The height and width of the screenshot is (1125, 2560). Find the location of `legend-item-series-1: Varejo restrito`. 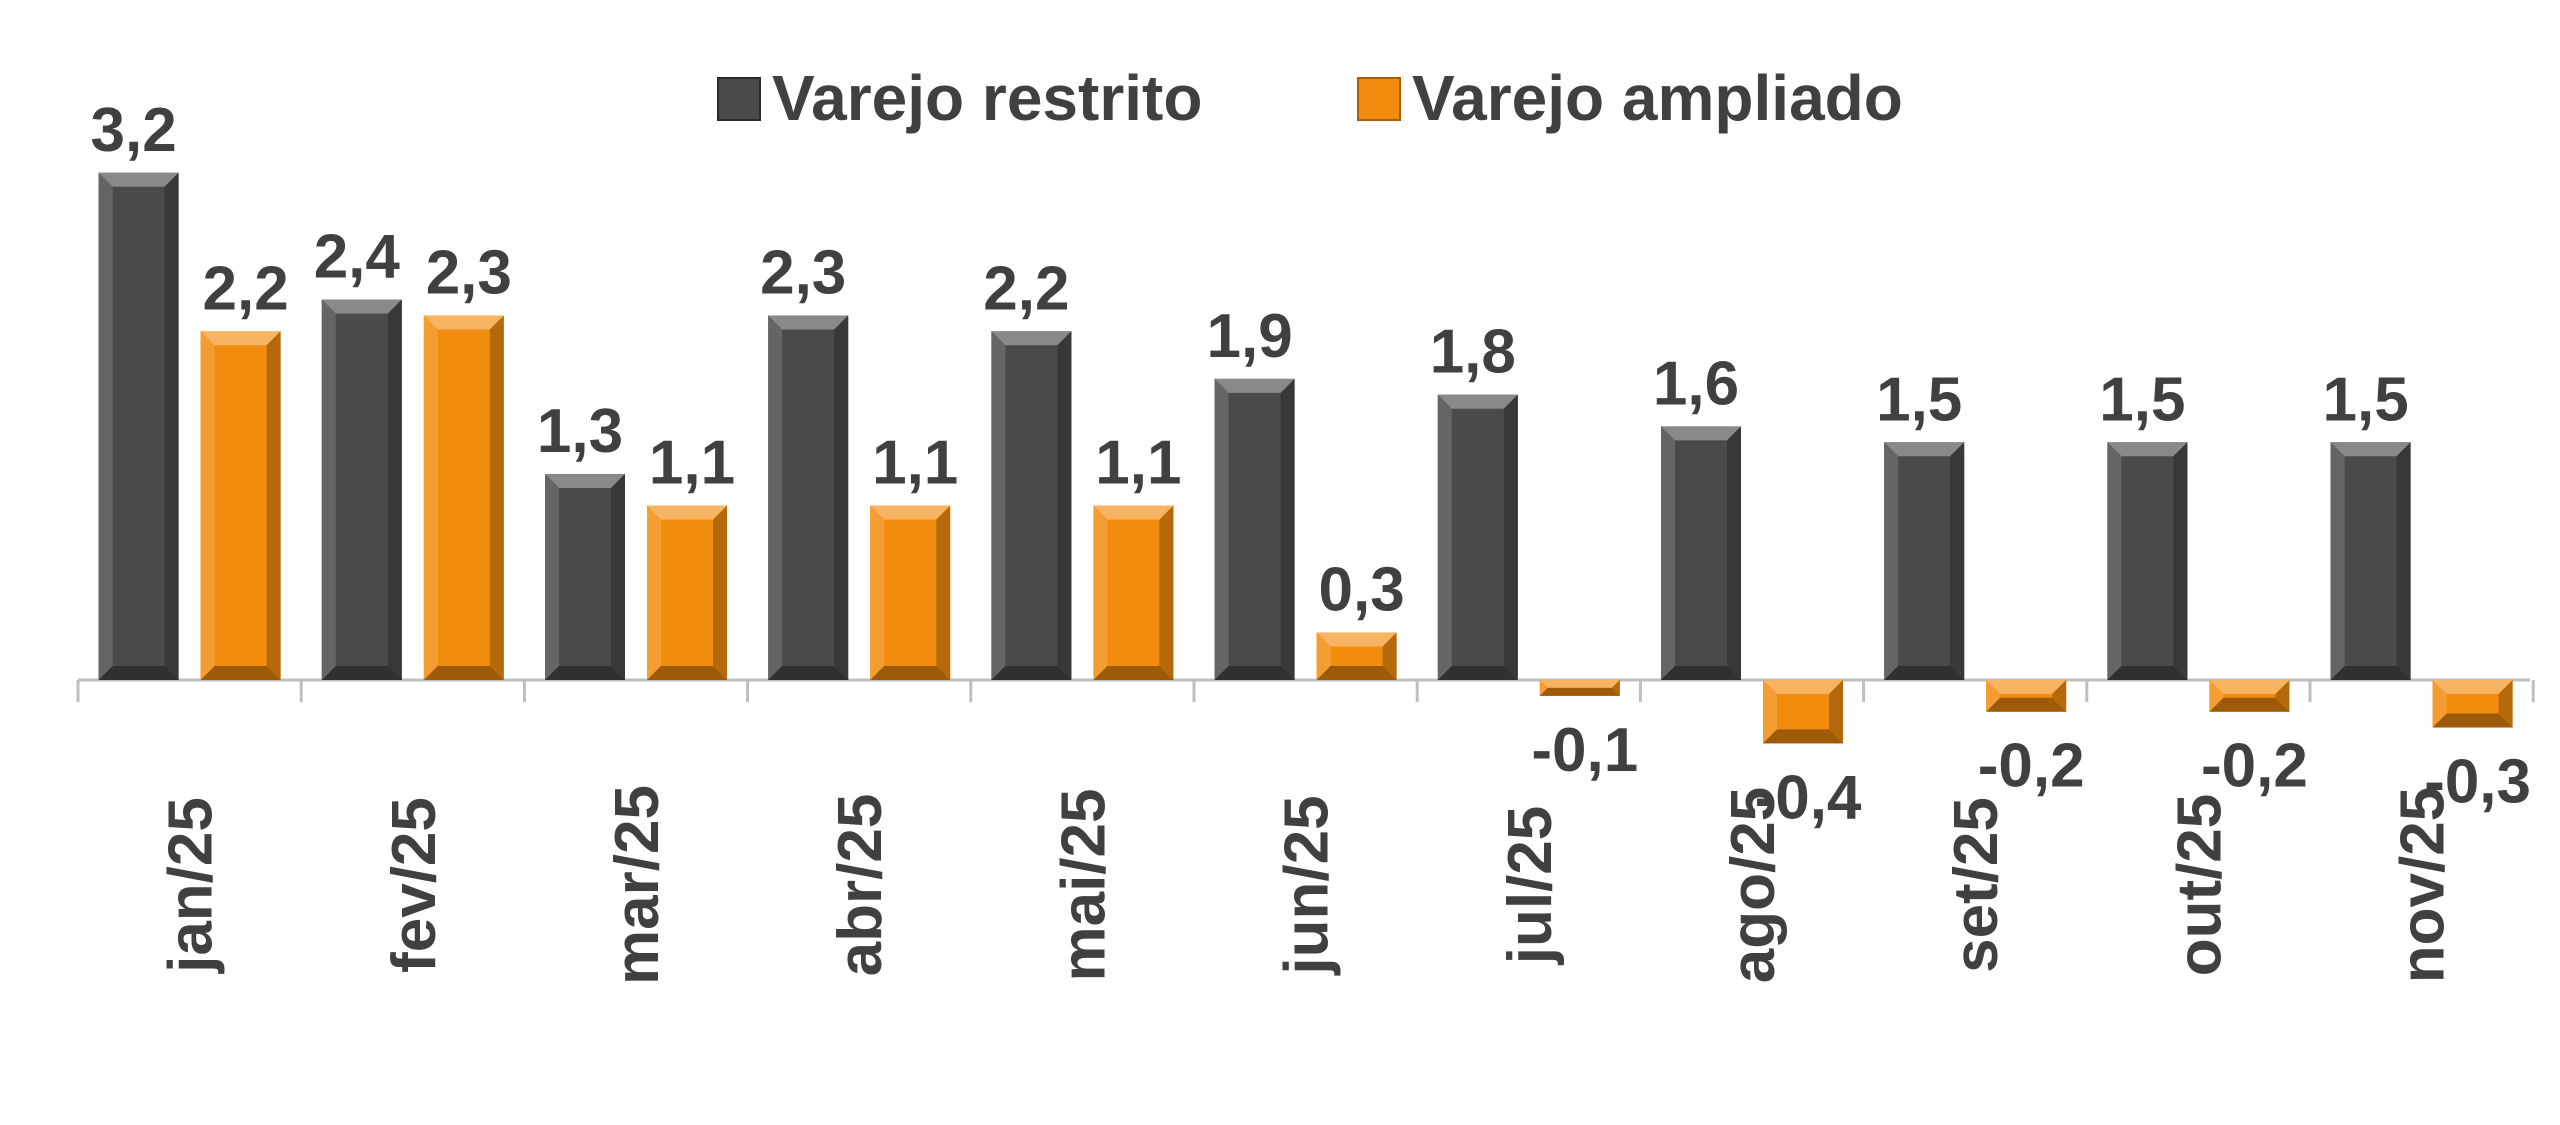

legend-item-series-1: Varejo restrito is located at coordinates (959, 98).